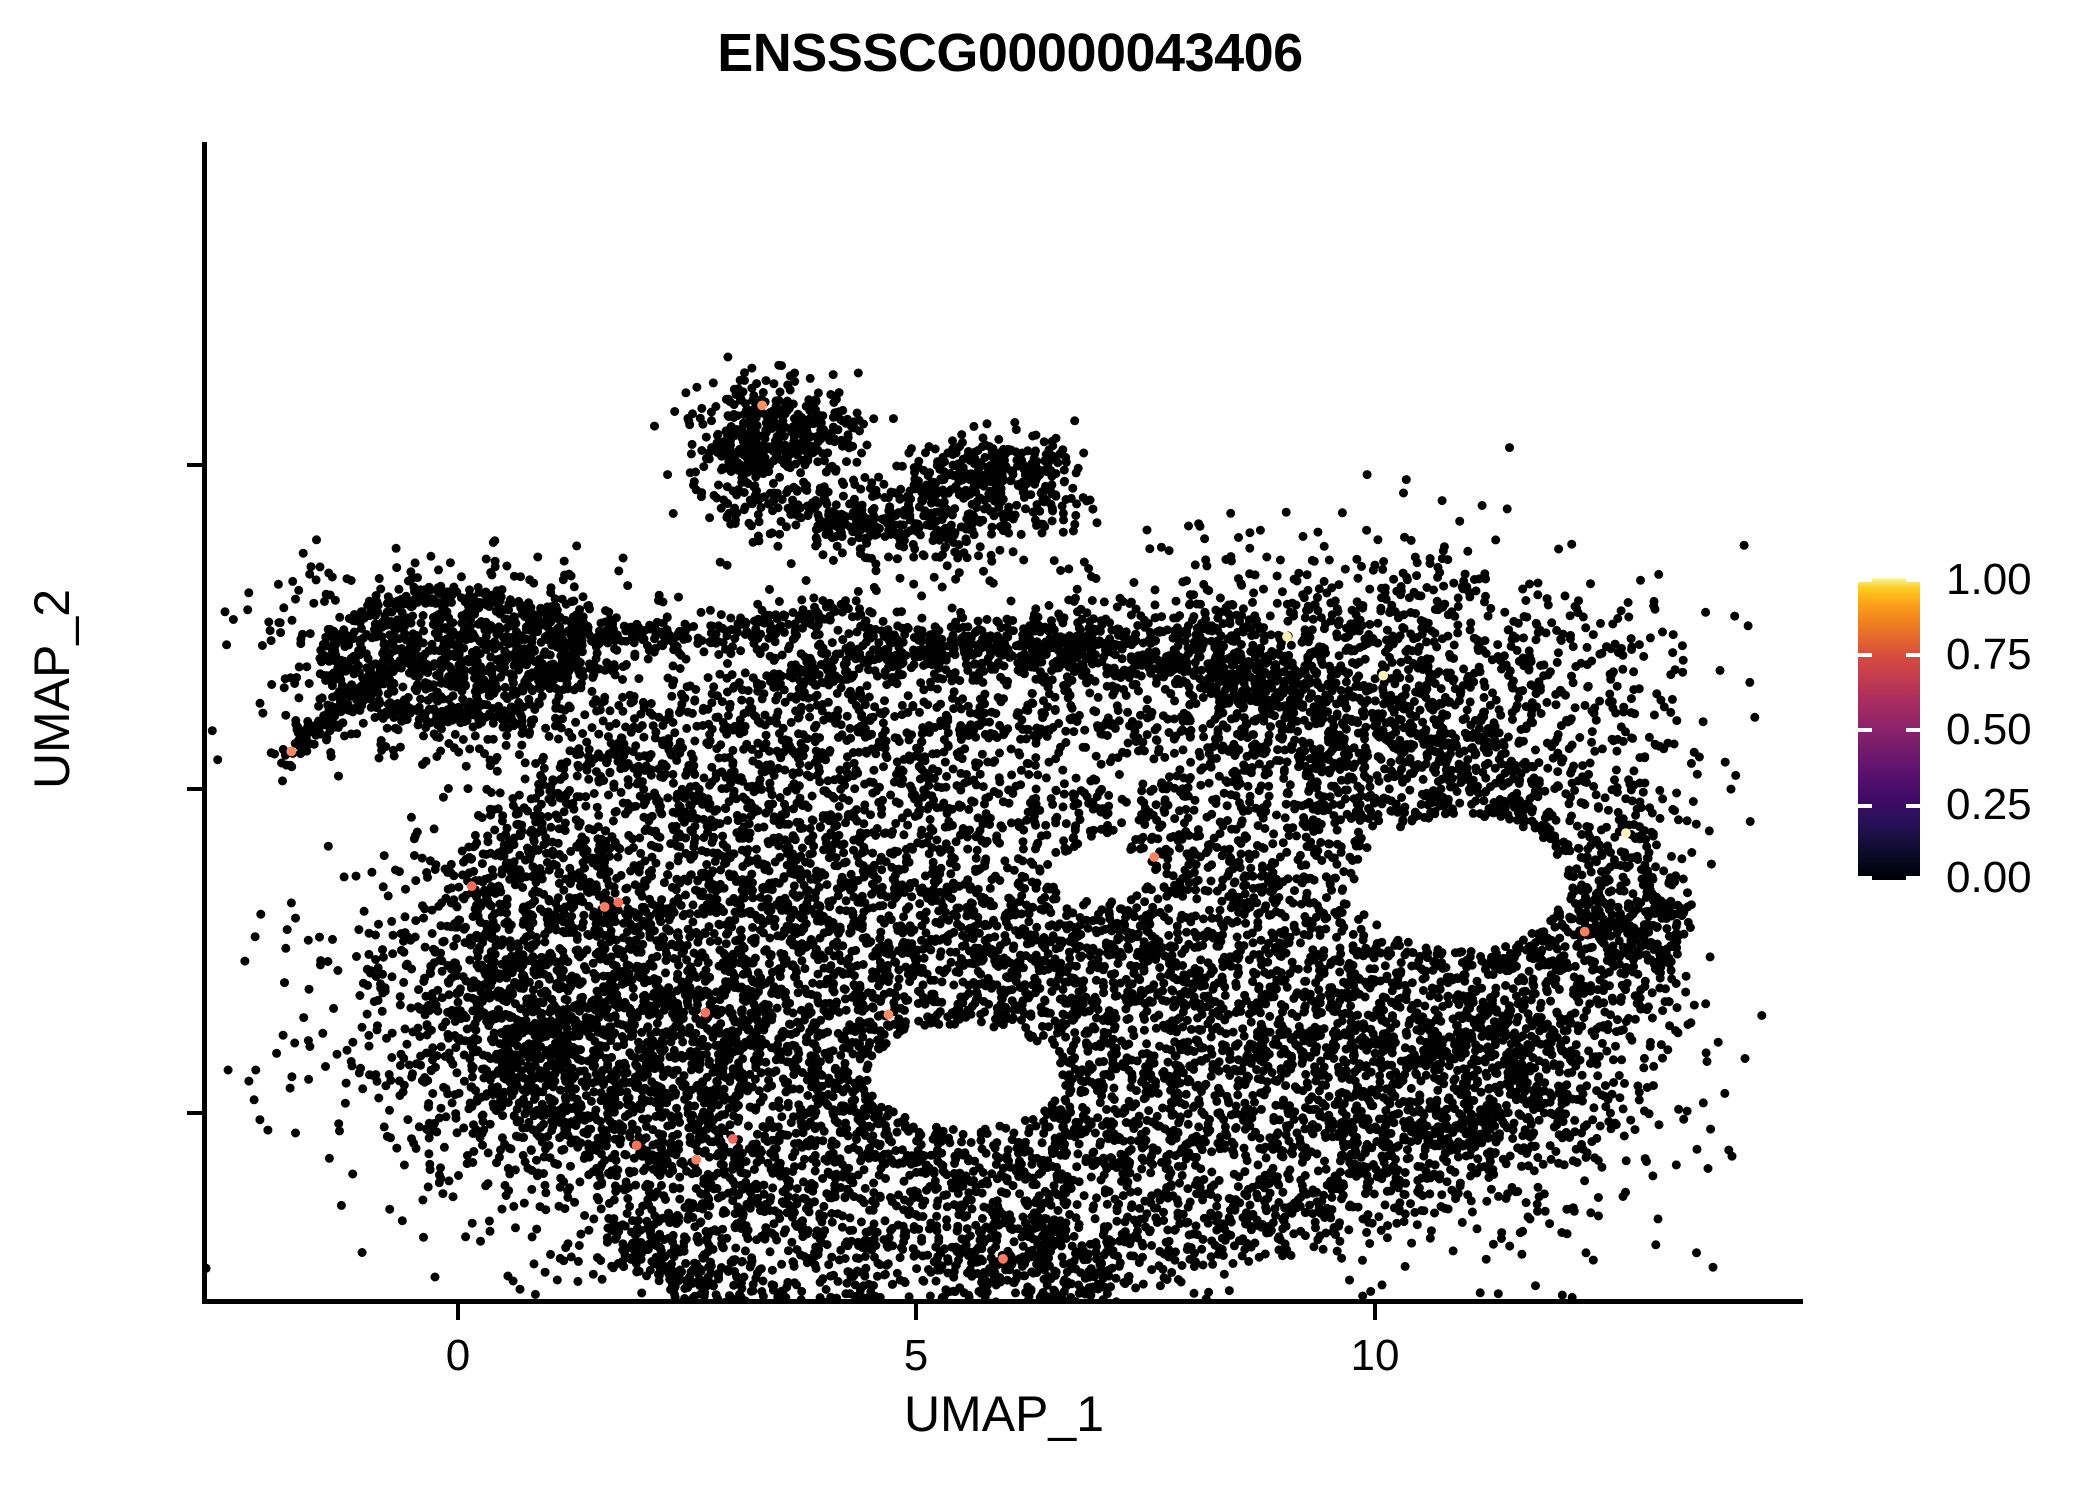  What do you see at coordinates (1002, 1301) in the screenshot?
I see `x-axis-line` at bounding box center [1002, 1301].